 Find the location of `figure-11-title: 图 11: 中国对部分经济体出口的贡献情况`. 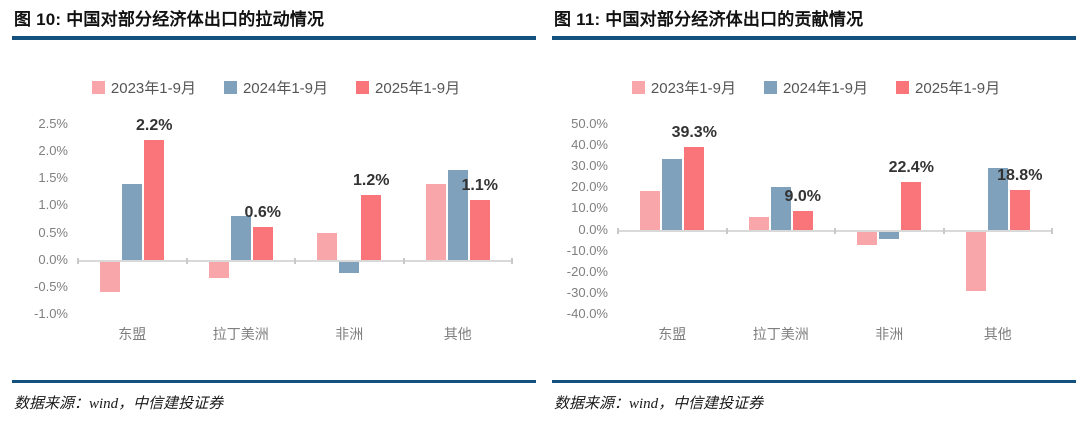

figure-11-title: 图 11: 中国对部分经济体出口的贡献情况 is located at coordinates (709, 19).